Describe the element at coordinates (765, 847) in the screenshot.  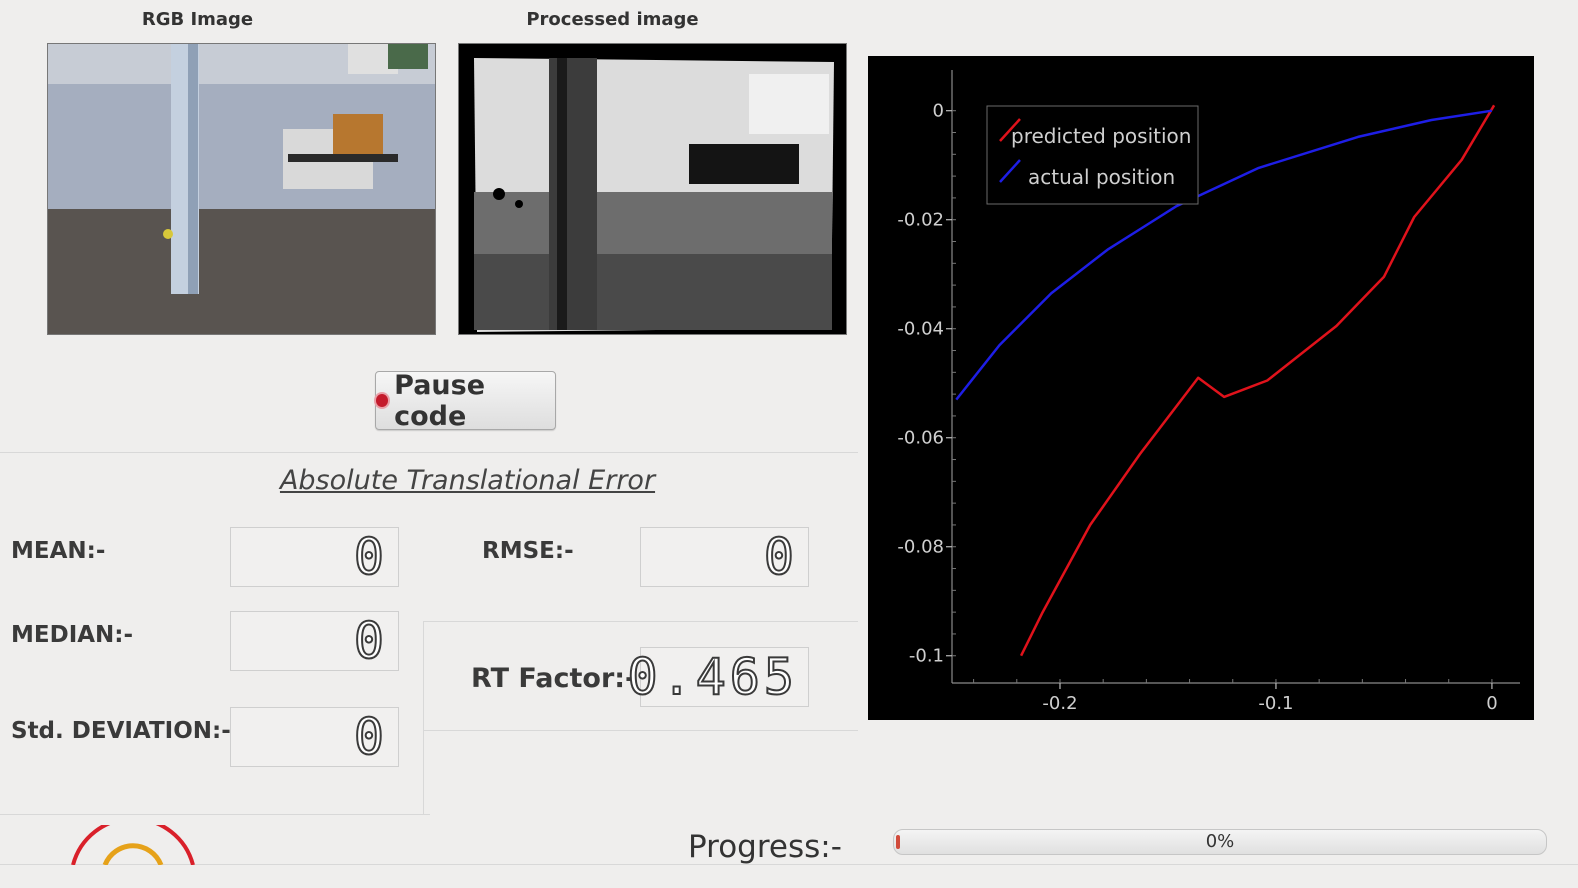
I see `progress-label: Progress:-` at that location.